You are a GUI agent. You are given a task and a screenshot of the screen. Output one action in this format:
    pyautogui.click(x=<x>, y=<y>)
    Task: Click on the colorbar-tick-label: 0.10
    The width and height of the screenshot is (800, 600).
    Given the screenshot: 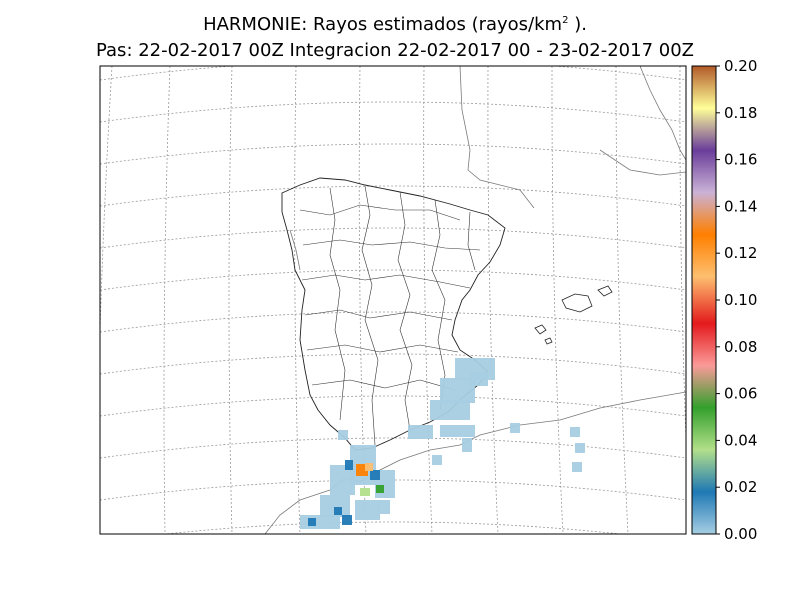 What is the action you would take?
    pyautogui.click(x=740, y=300)
    